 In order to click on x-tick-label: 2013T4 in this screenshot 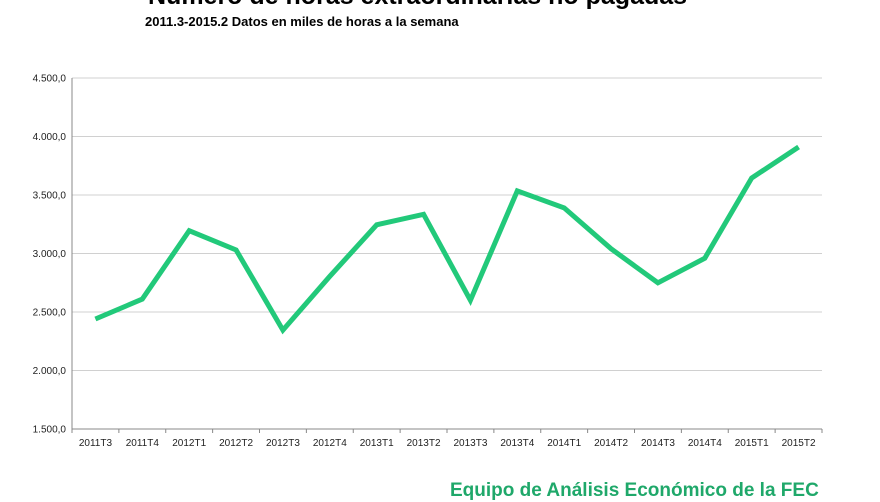, I will do `click(517, 443)`.